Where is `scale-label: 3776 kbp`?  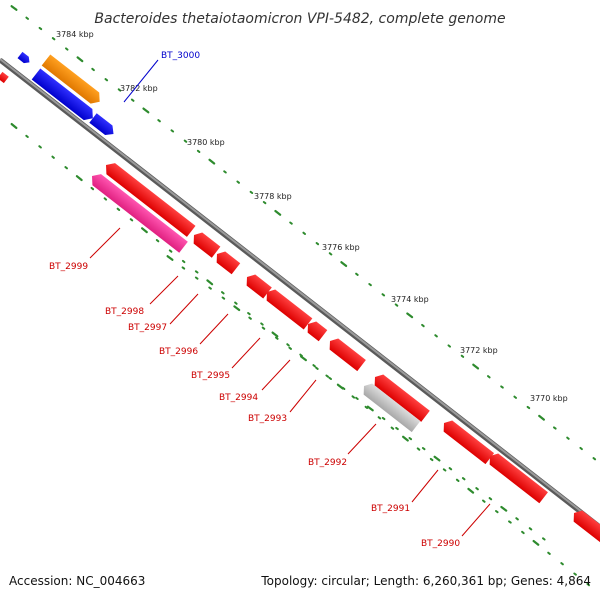 scale-label: 3776 kbp is located at coordinates (341, 247).